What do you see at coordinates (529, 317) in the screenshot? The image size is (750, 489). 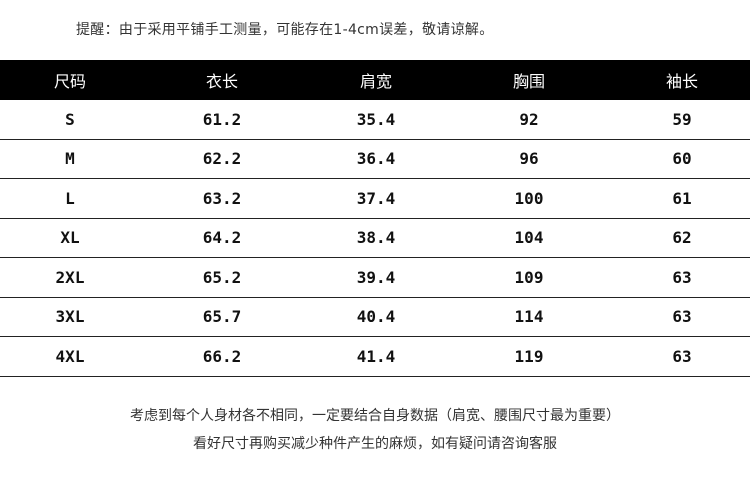 I see `cell-chest: 114` at bounding box center [529, 317].